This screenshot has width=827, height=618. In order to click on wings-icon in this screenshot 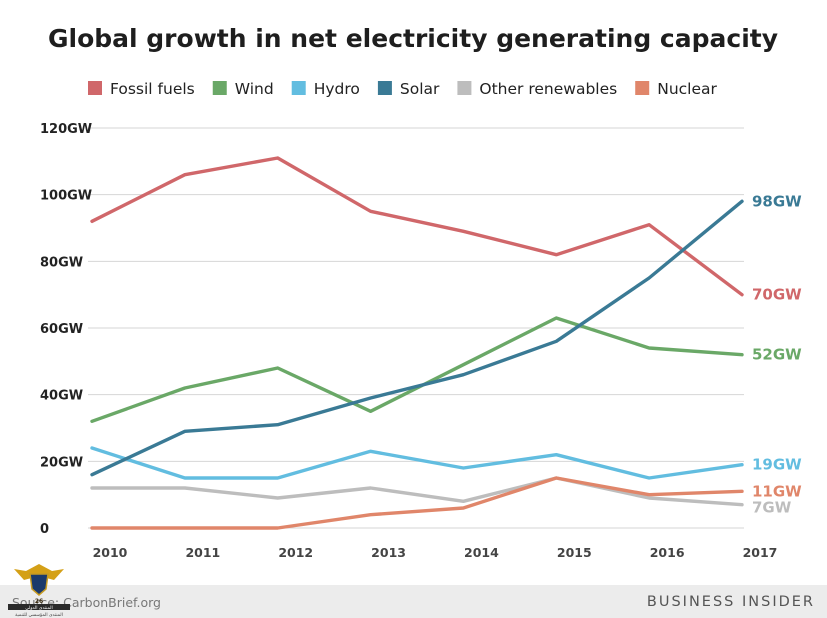, I will do `click(39, 572)`.